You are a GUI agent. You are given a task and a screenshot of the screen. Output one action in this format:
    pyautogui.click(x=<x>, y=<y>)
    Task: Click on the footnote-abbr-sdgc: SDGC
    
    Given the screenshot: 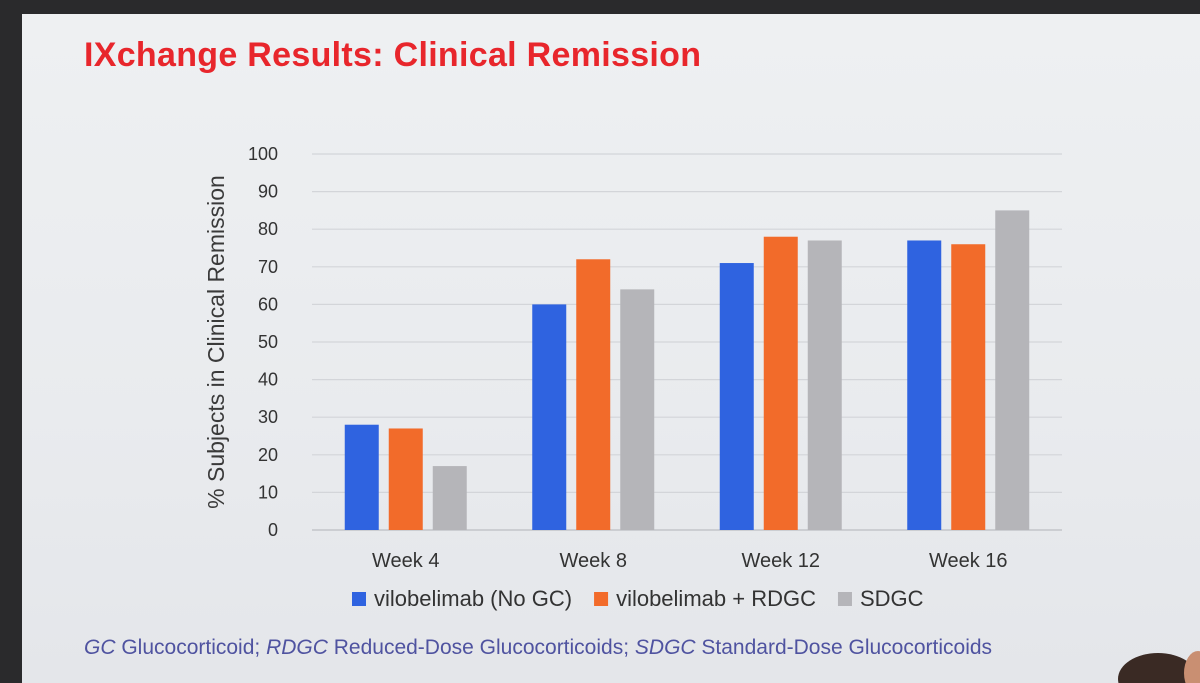 What is the action you would take?
    pyautogui.click(x=665, y=647)
    